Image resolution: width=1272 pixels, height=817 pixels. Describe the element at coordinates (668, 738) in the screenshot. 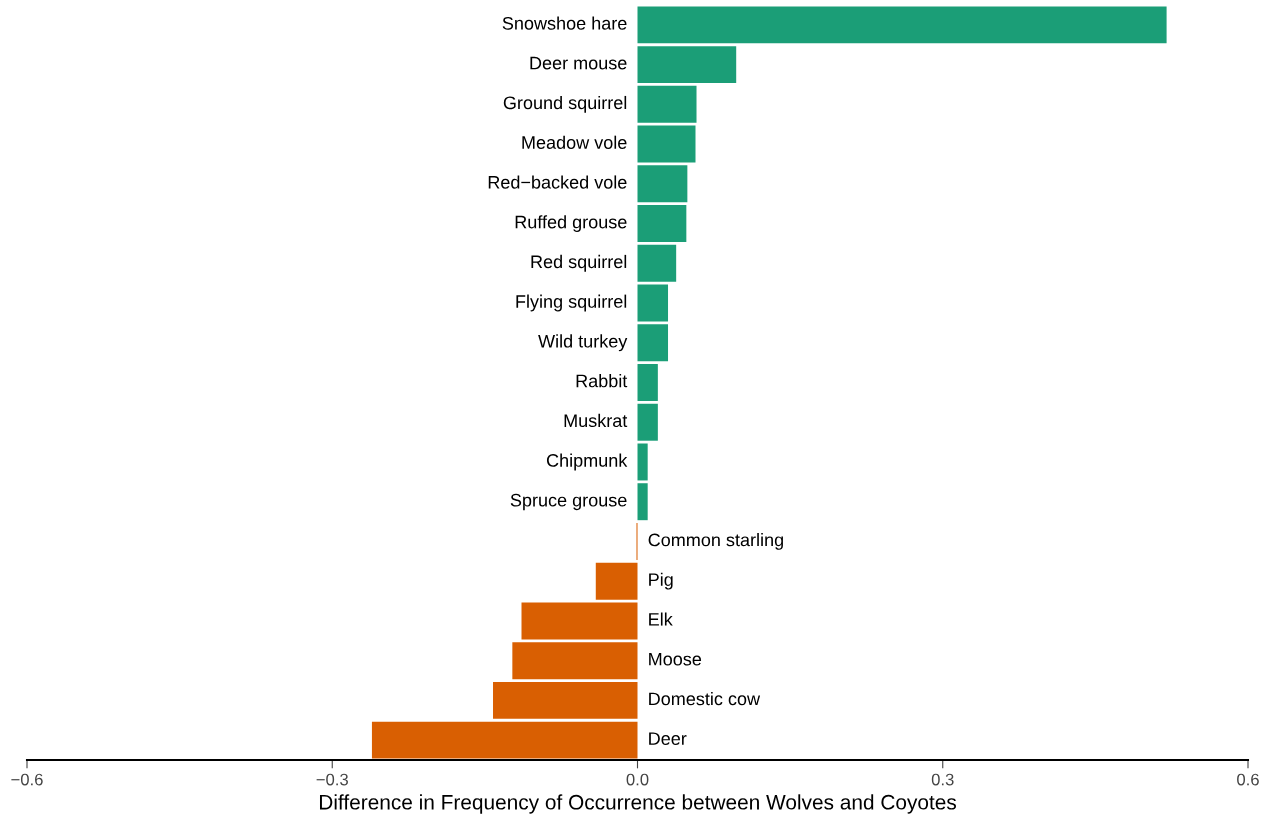

I see `y-tick-label: Deer` at that location.